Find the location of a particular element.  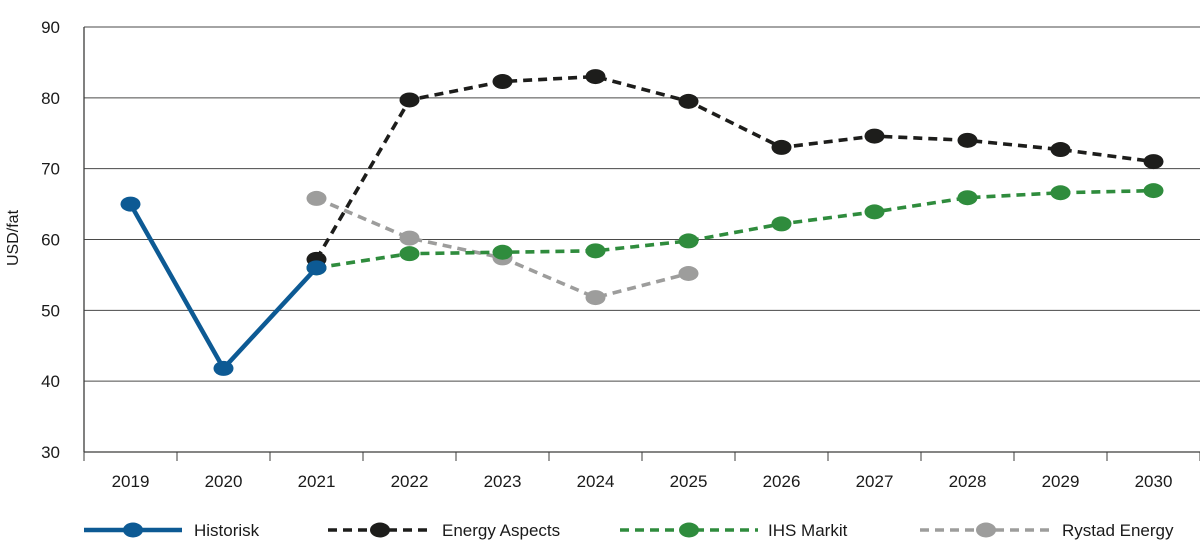

series-ihs-markit is located at coordinates (735, 229).